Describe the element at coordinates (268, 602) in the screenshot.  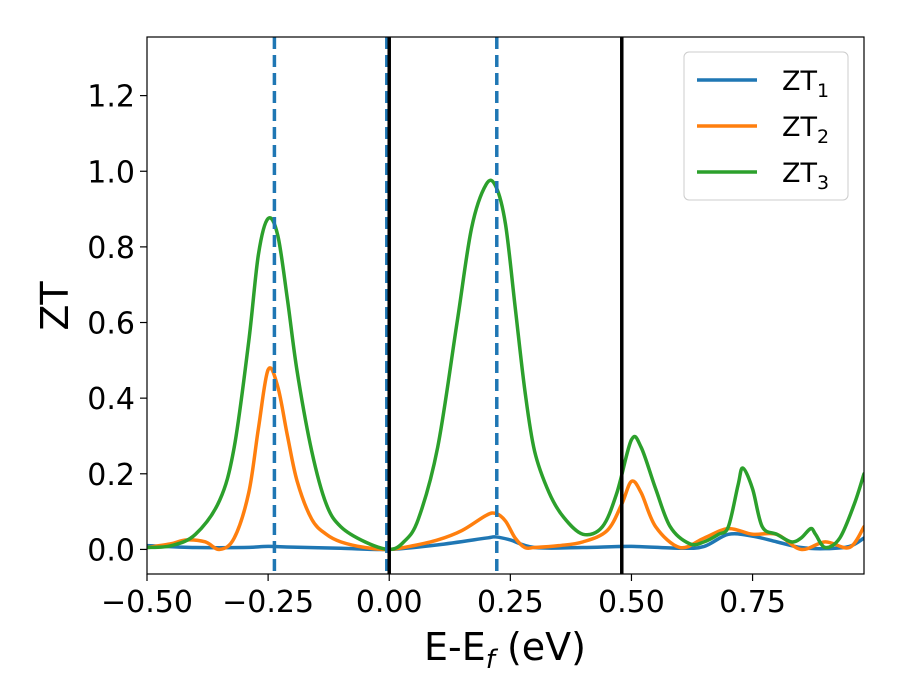
I see `x-tick-label: −0.25` at that location.